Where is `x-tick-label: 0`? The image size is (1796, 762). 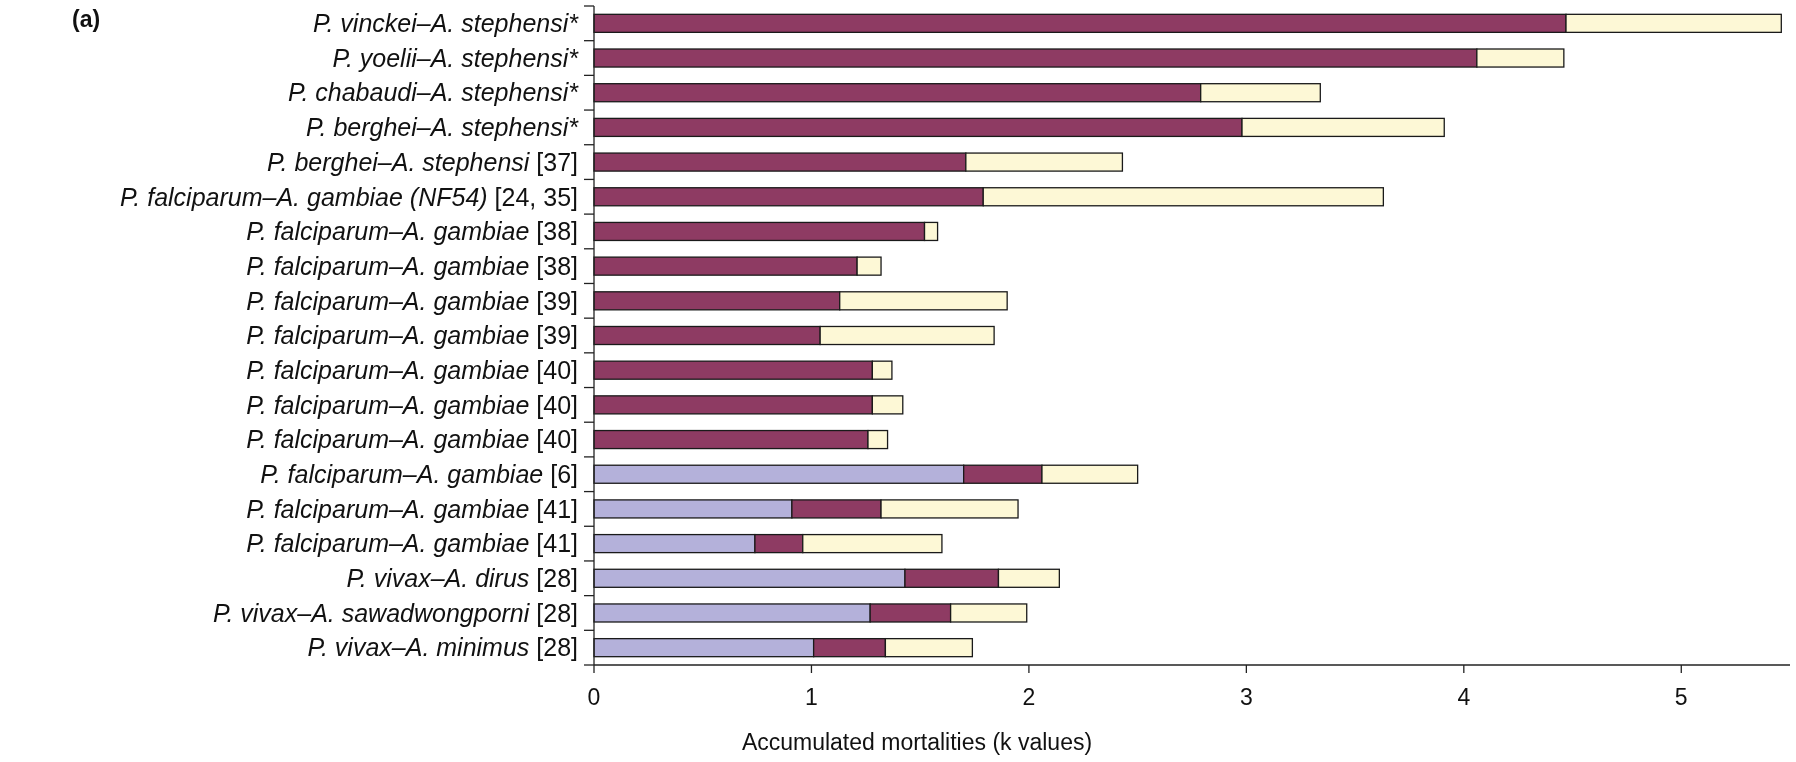 x-tick-label: 0 is located at coordinates (594, 697).